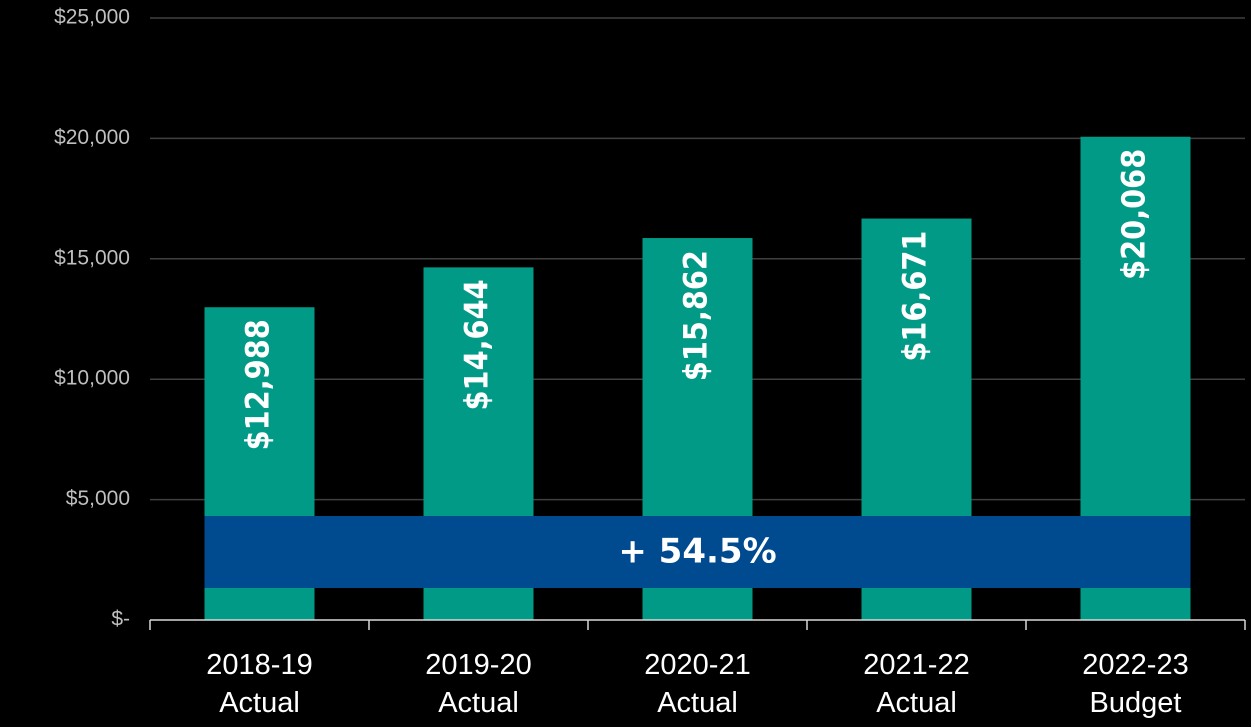  What do you see at coordinates (258, 384) in the screenshot?
I see `data-label: $12,988` at bounding box center [258, 384].